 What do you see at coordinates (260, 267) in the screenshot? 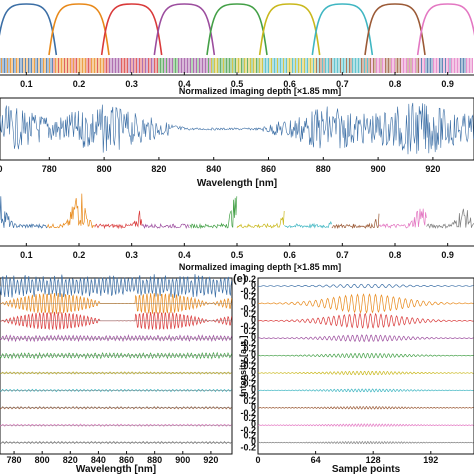
I see `x-axis-label-c: Normalized imaging depth [×1.85 mm]` at bounding box center [260, 267].